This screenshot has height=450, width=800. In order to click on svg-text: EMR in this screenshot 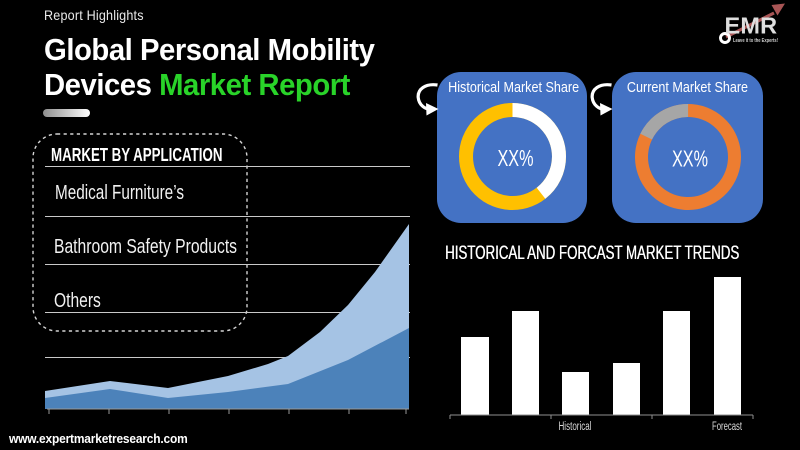, I will do `click(751, 26)`.